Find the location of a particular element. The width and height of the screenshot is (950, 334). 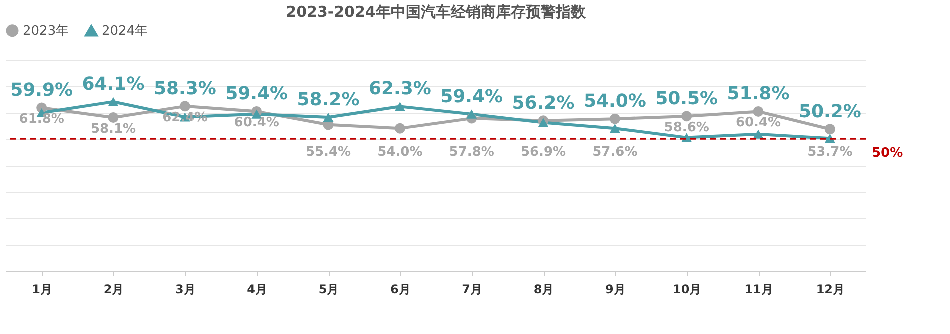

data-label: 58.1% is located at coordinates (113, 129).